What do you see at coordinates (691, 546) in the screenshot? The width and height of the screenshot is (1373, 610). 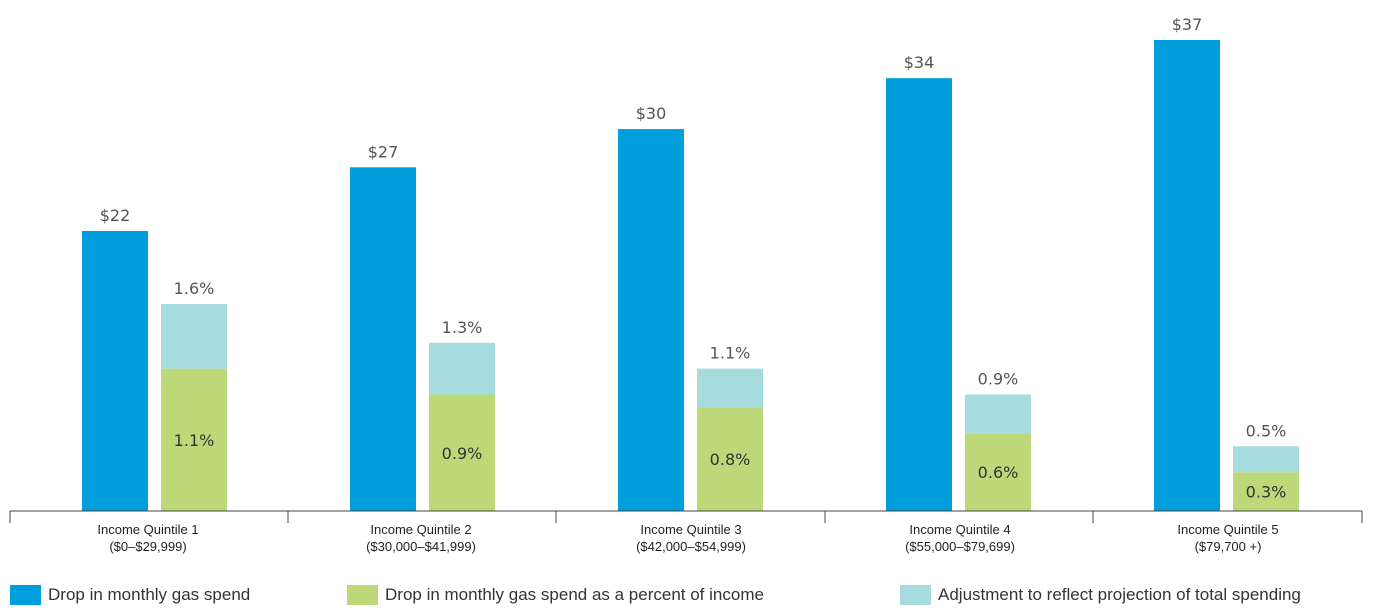 I see `category-range-label: ($42,000–$54,999)` at bounding box center [691, 546].